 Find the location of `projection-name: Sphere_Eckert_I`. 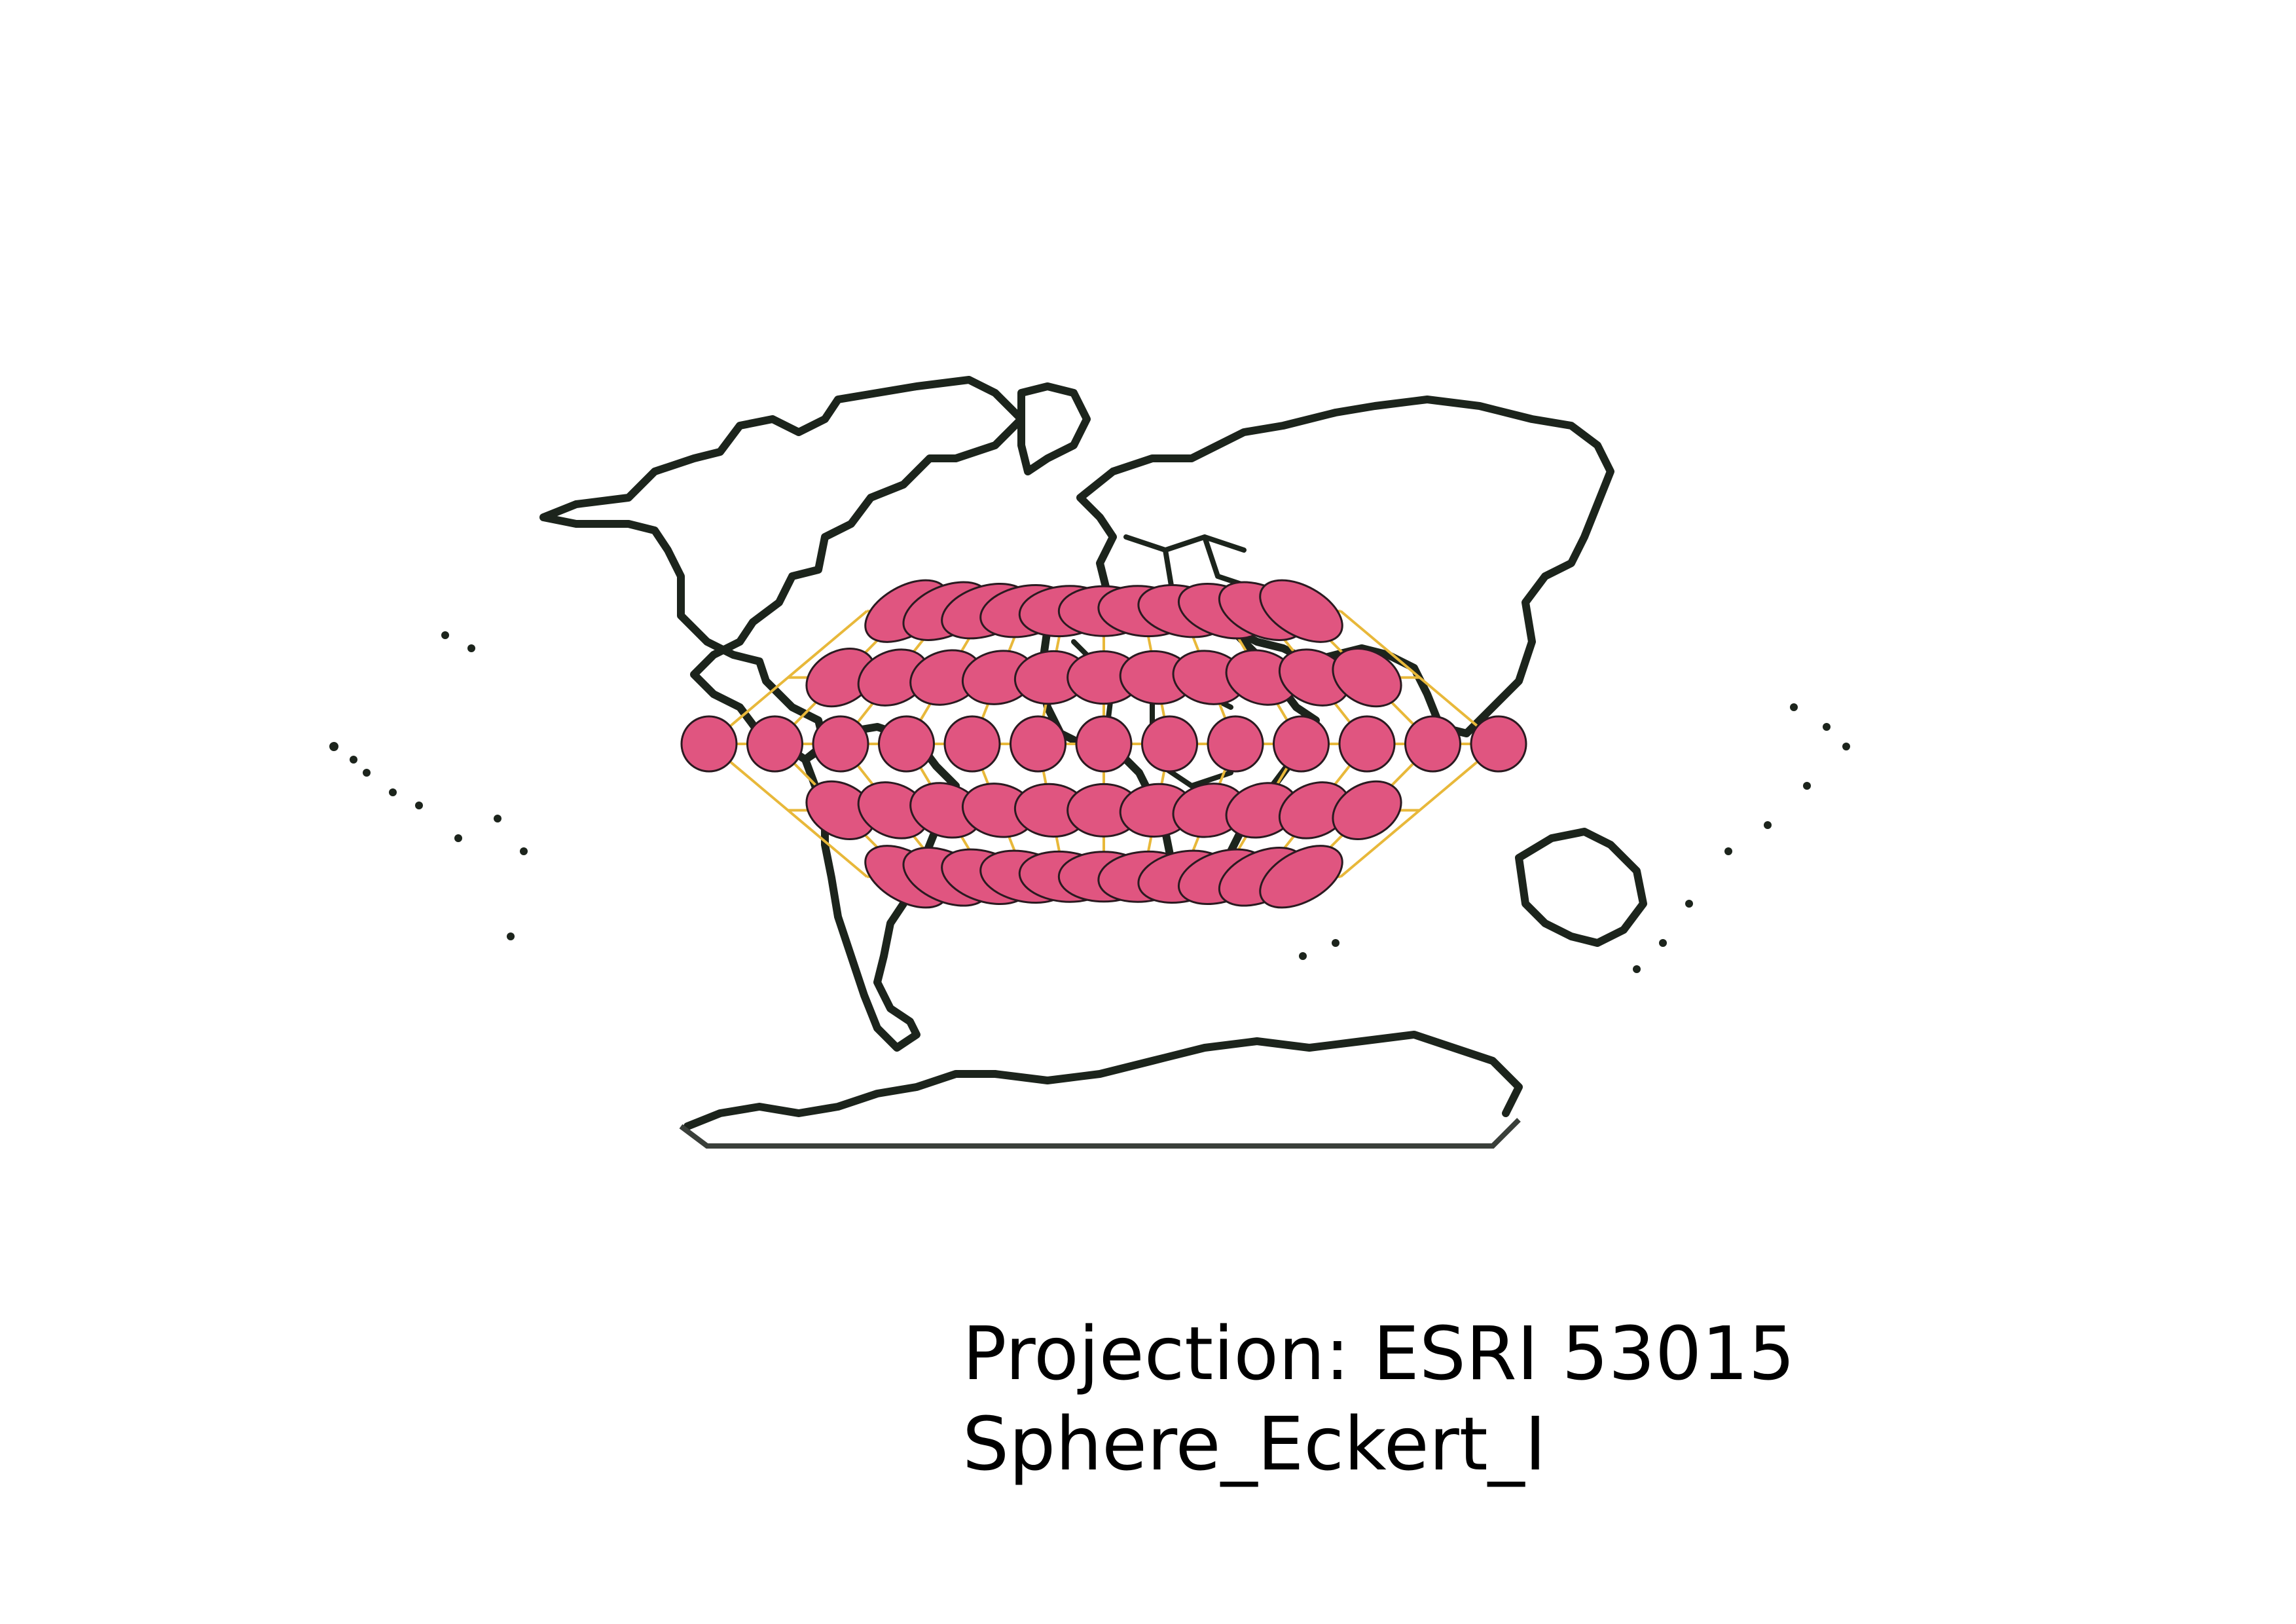

projection-name: Sphere_Eckert_I is located at coordinates (1254, 1444).